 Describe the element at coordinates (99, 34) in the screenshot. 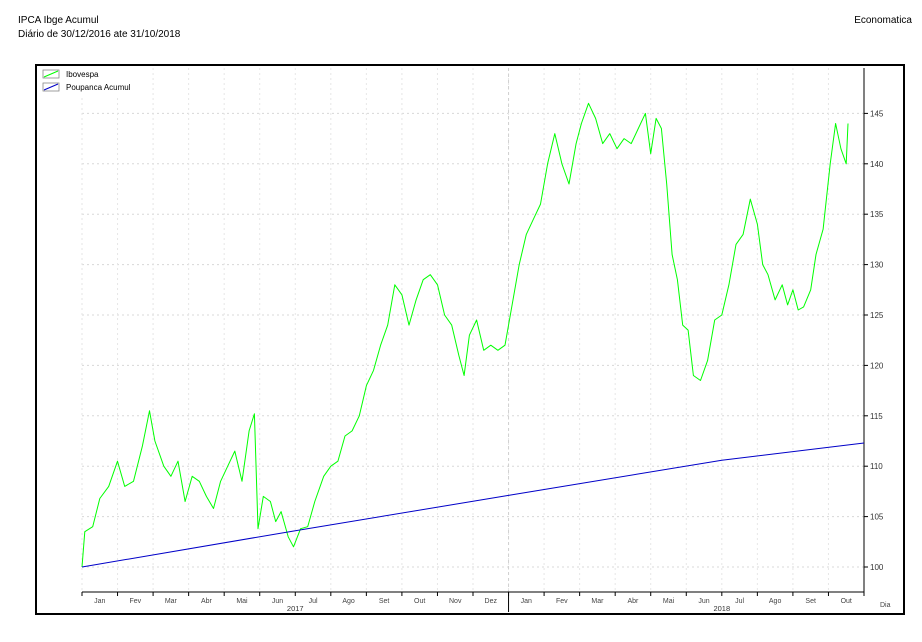

I see `chart-subtitle: Diário de 30/12/2016 ate 31/10/2018` at that location.